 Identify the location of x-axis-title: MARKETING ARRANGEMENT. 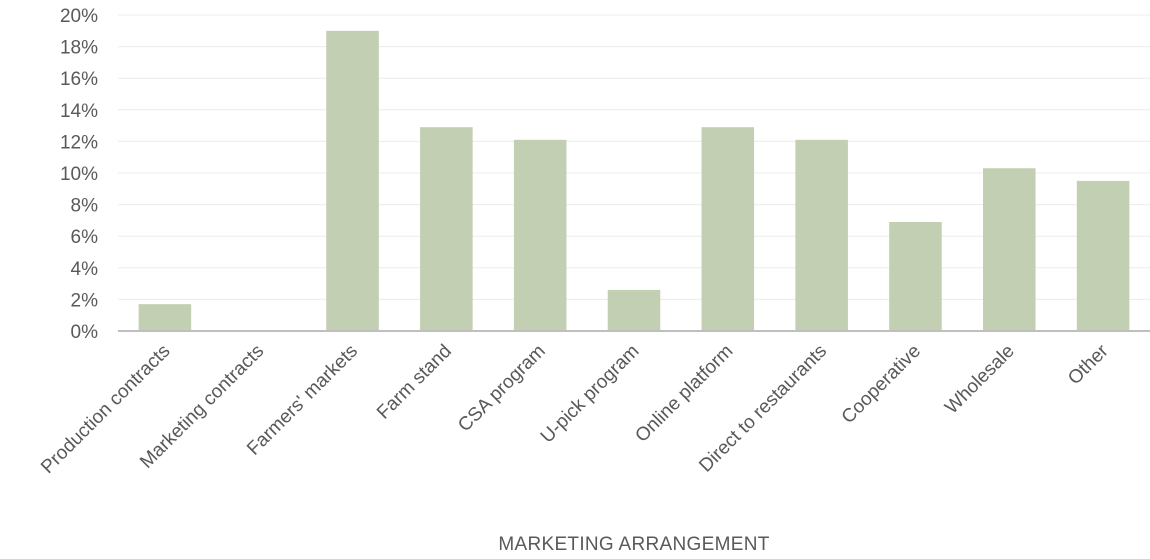
(633, 544).